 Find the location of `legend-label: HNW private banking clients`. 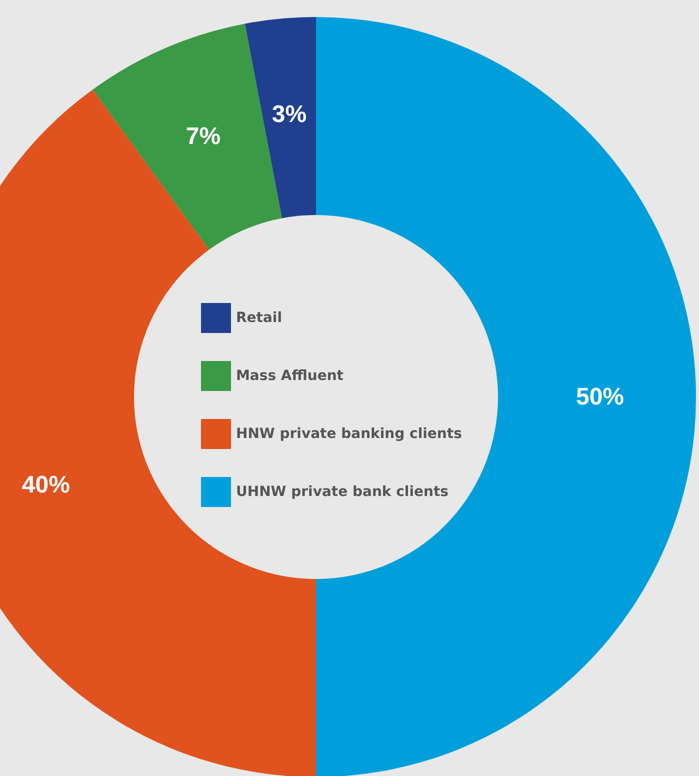

legend-label: HNW private banking clients is located at coordinates (349, 434).